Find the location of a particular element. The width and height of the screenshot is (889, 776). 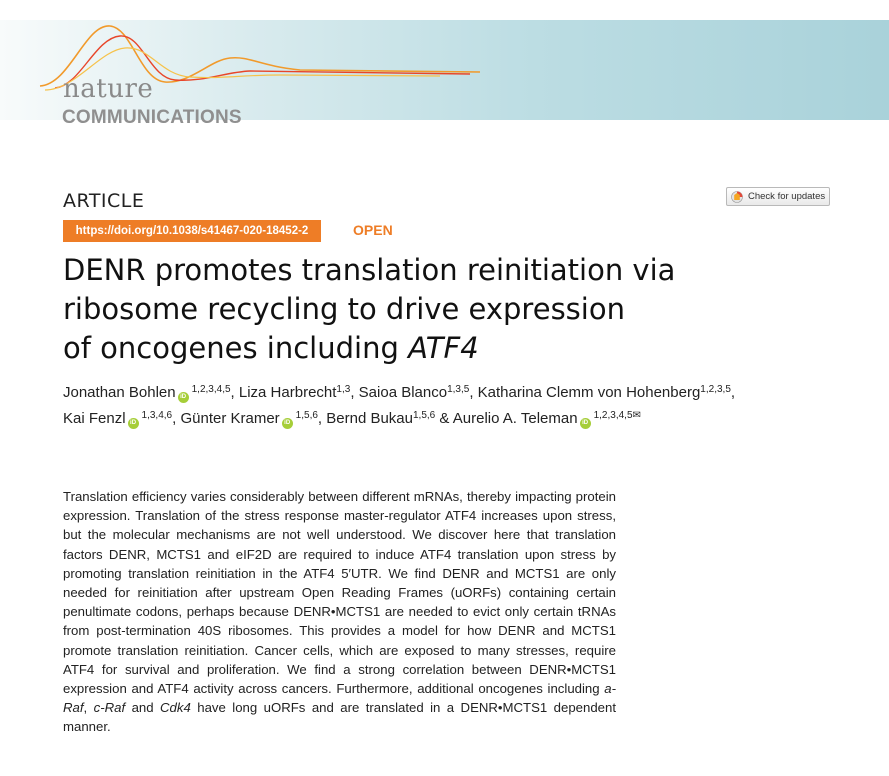

title-gene-name: ATF4 is located at coordinates (443, 348).